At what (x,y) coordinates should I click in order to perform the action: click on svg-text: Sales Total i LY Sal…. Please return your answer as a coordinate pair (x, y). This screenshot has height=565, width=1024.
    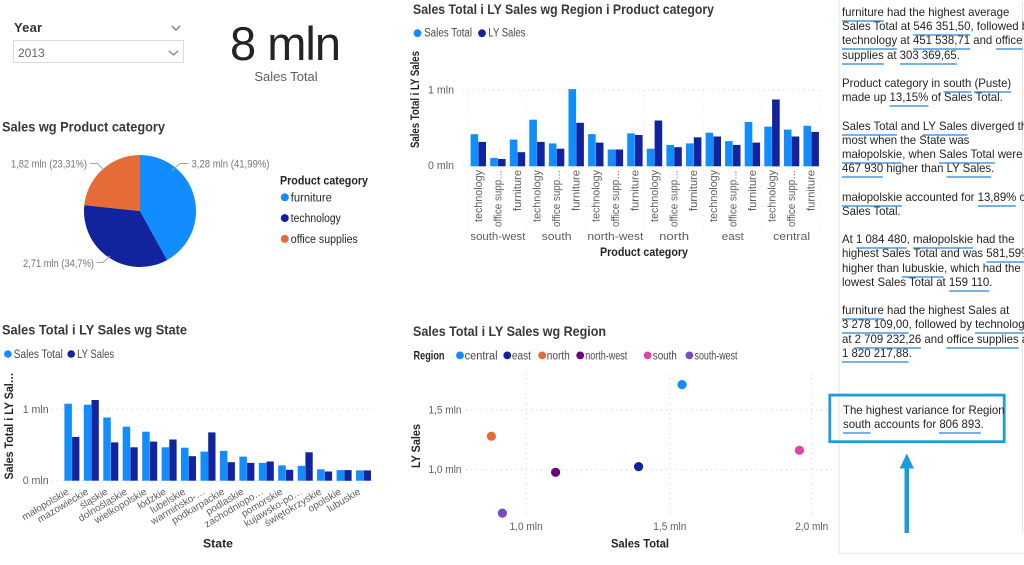
    Looking at the image, I should click on (10, 426).